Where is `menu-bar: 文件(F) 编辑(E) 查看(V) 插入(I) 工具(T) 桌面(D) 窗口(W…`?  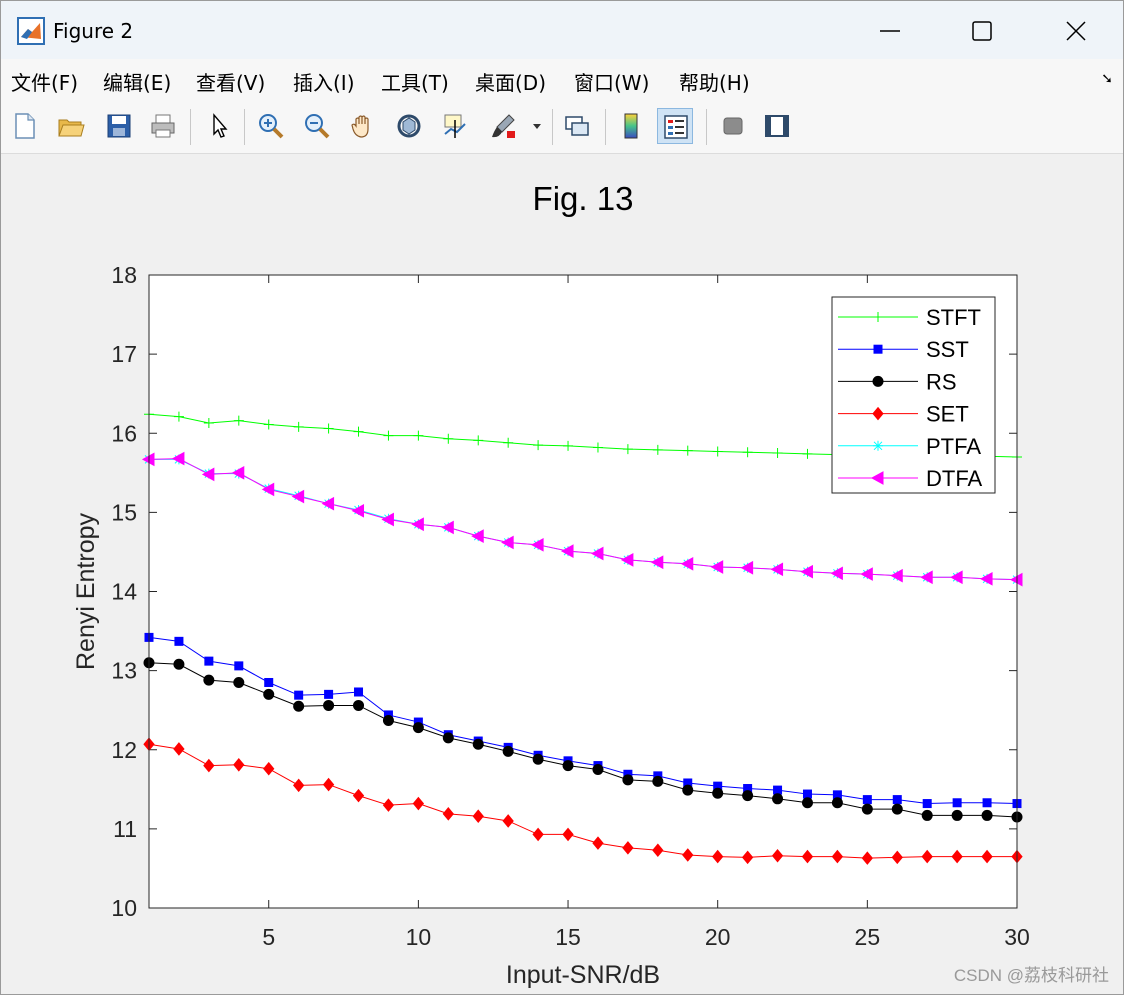
menu-bar: 文件(F) 编辑(E) 查看(V) 插入(I) 工具(T) 桌面(D) 窗口(W… is located at coordinates (562, 80).